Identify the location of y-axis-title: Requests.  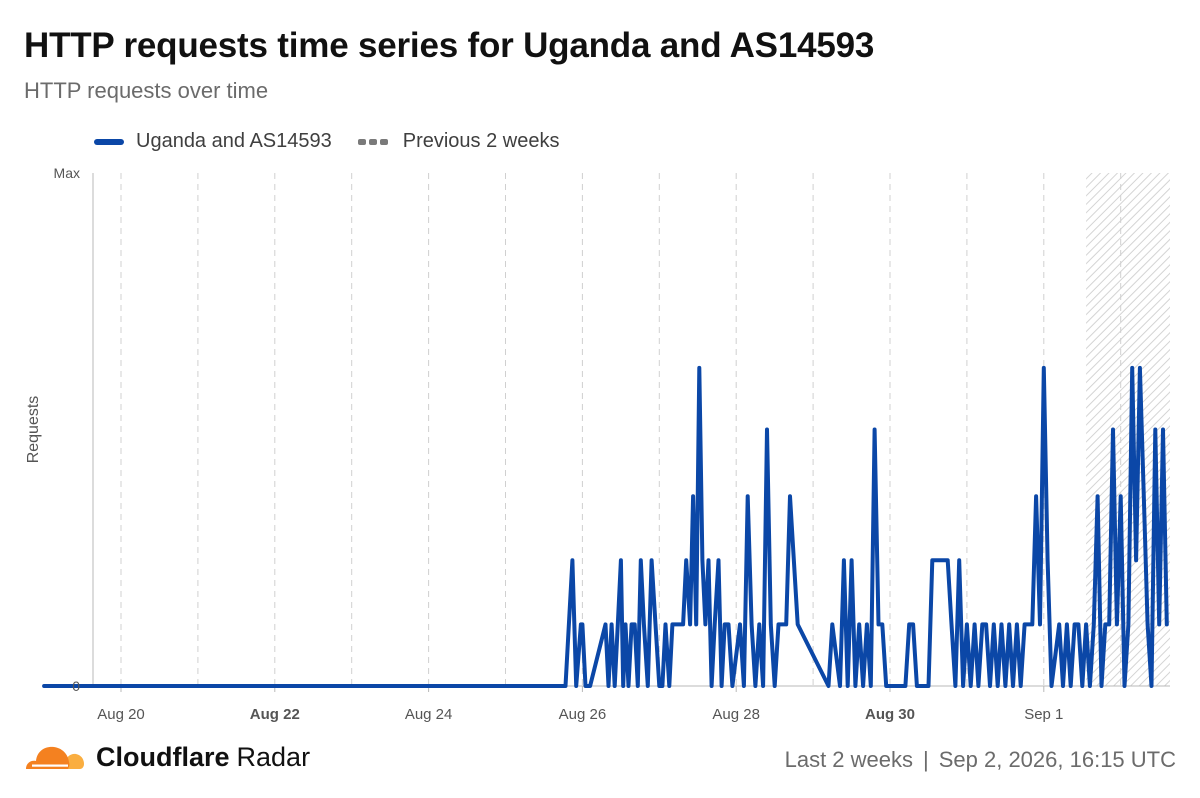
(33, 430).